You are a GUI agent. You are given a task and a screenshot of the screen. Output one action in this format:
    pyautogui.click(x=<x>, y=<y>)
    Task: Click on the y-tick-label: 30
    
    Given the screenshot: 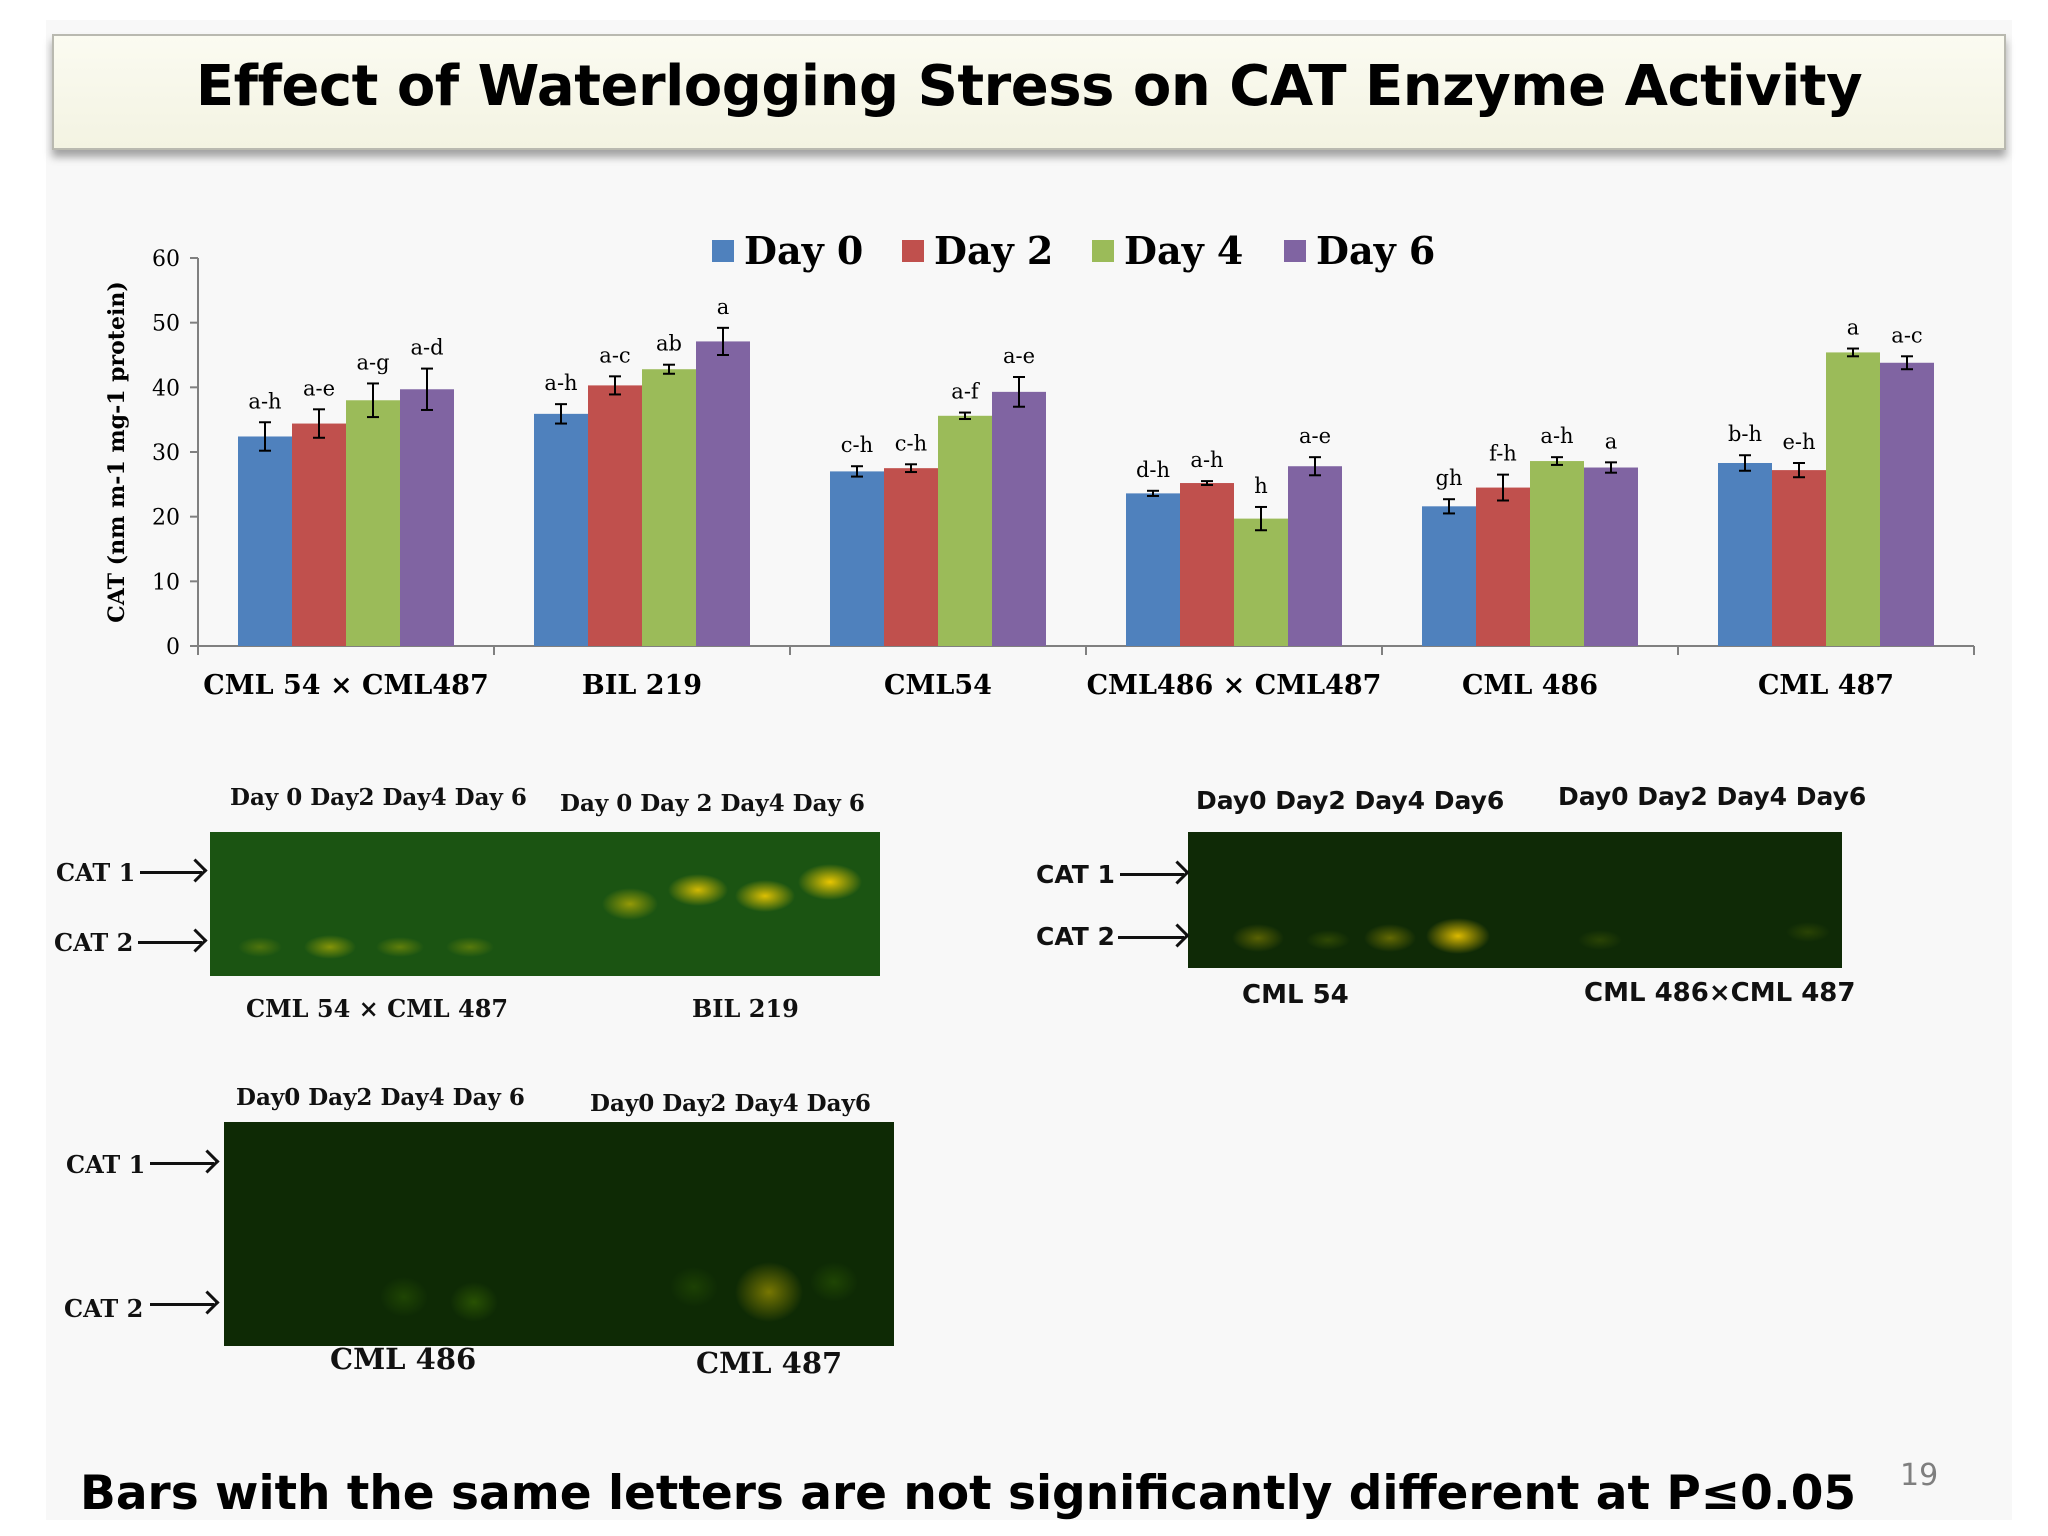 What is the action you would take?
    pyautogui.click(x=166, y=453)
    